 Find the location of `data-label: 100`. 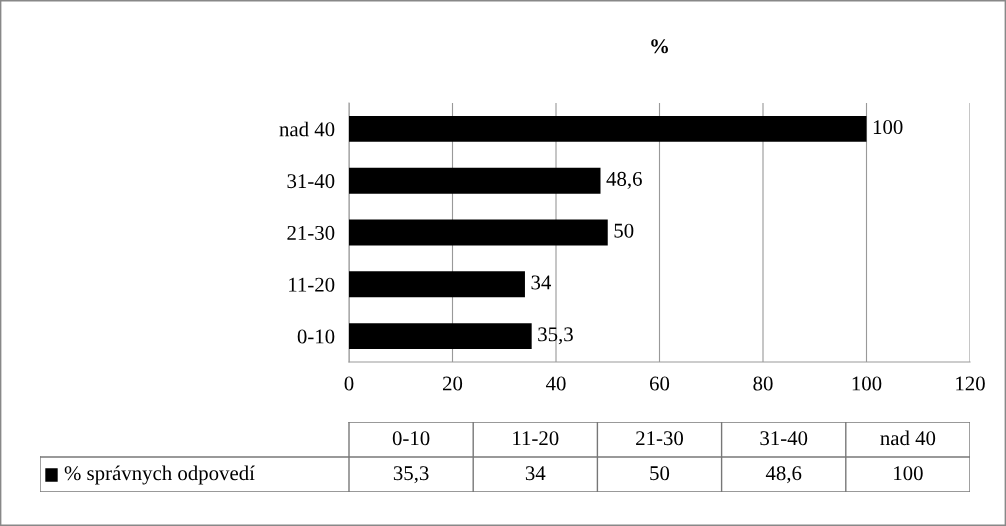

data-label: 100 is located at coordinates (888, 127).